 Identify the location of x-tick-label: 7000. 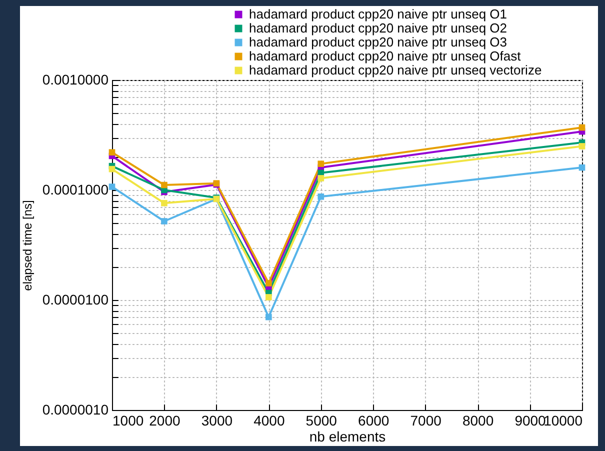
(426, 420).